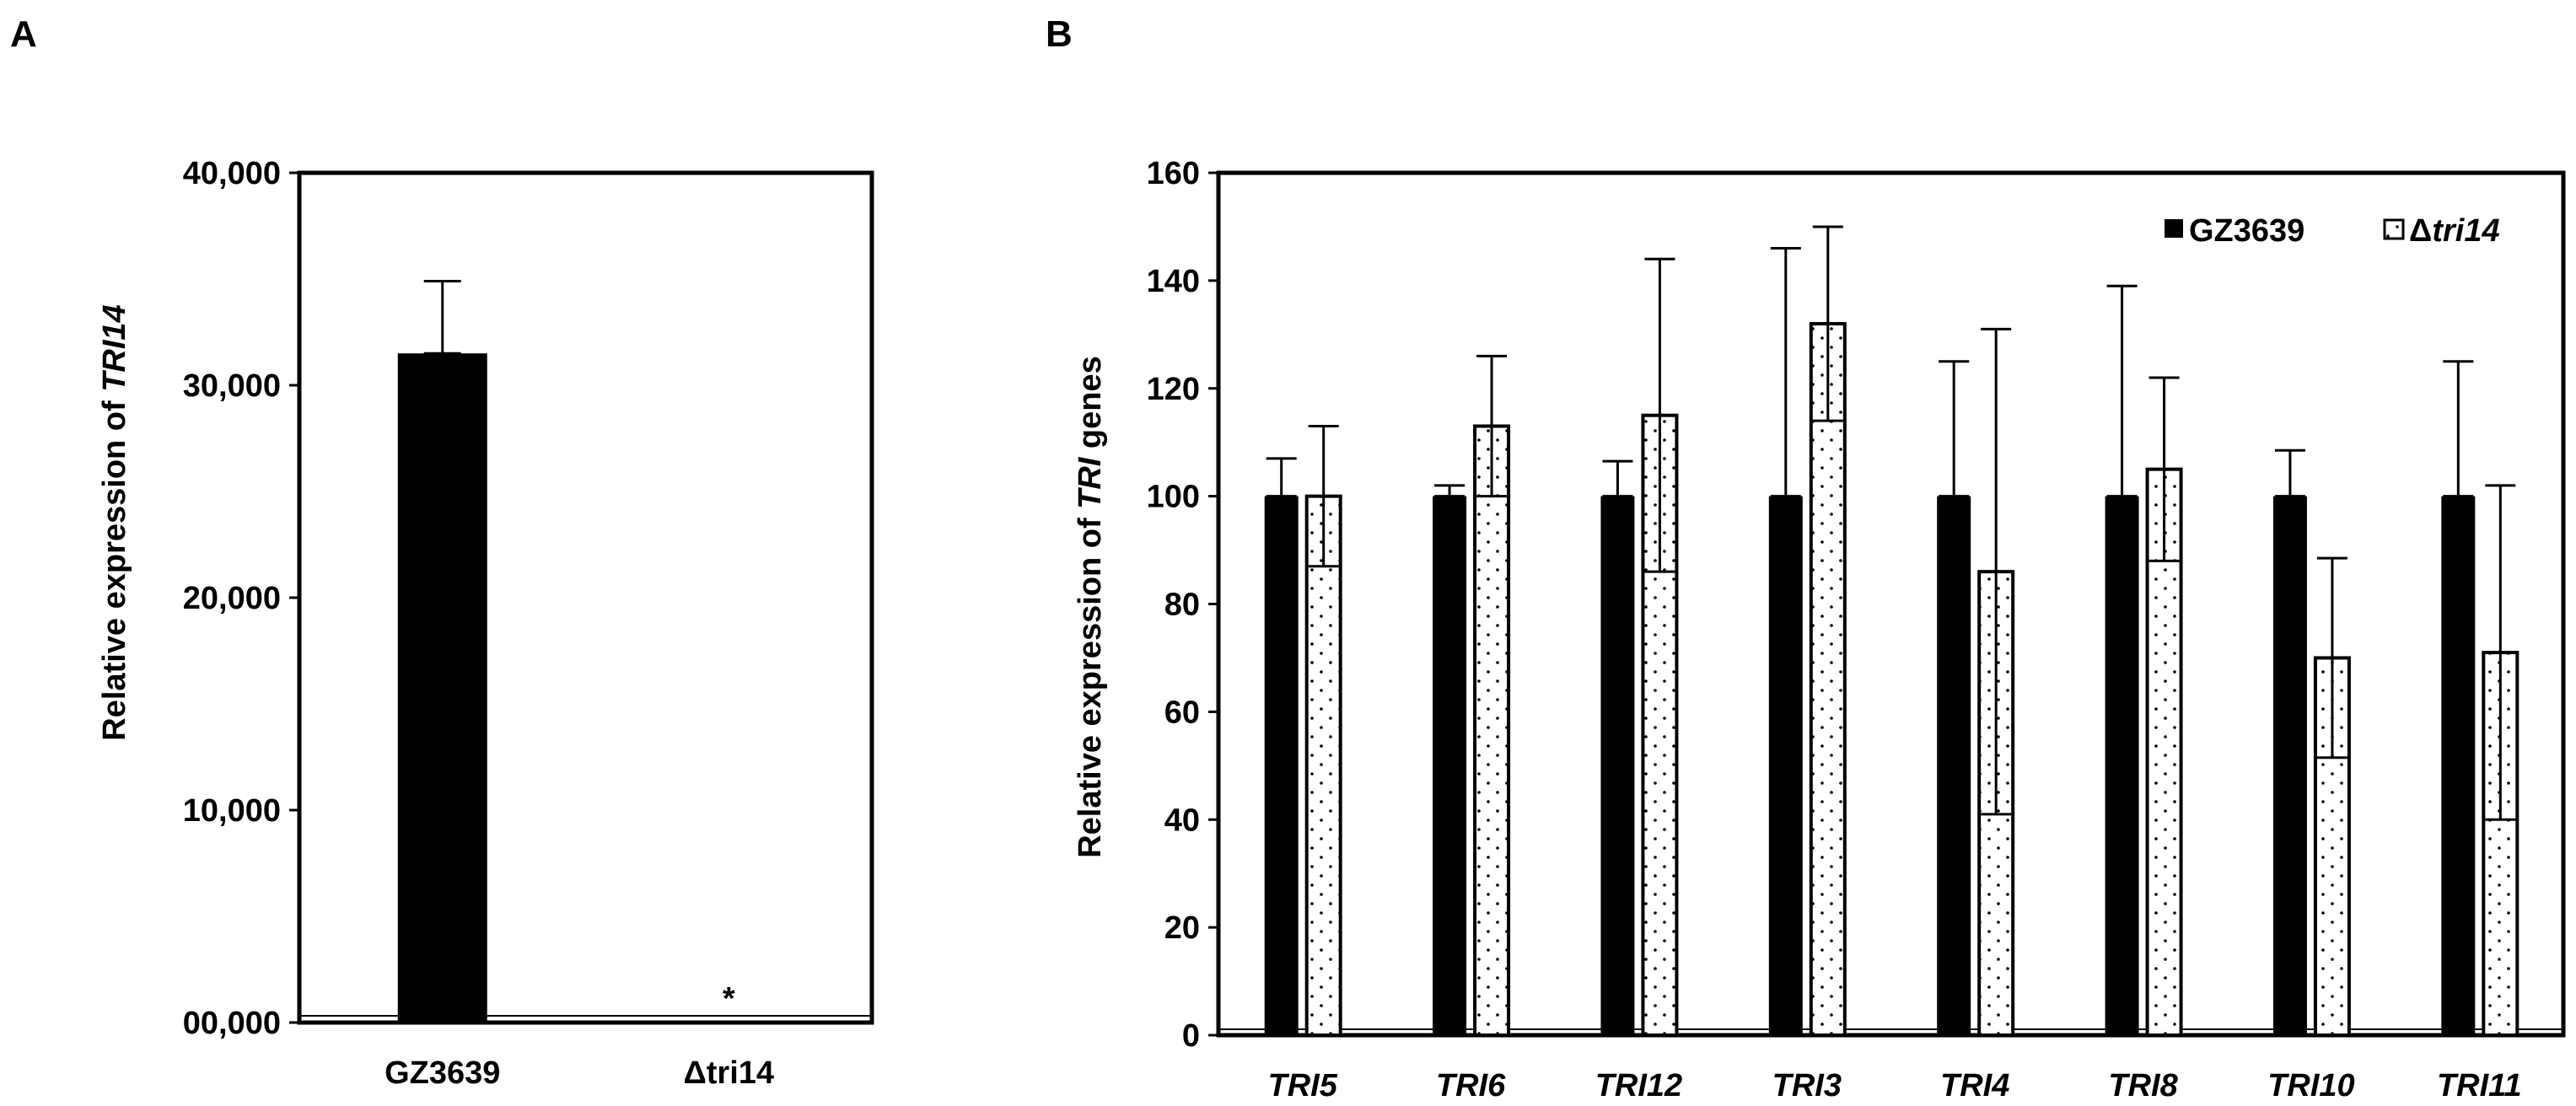 Image resolution: width=2576 pixels, height=1106 pixels. What do you see at coordinates (2458, 766) in the screenshot?
I see `panel-b-bar-gz3639-tri11` at bounding box center [2458, 766].